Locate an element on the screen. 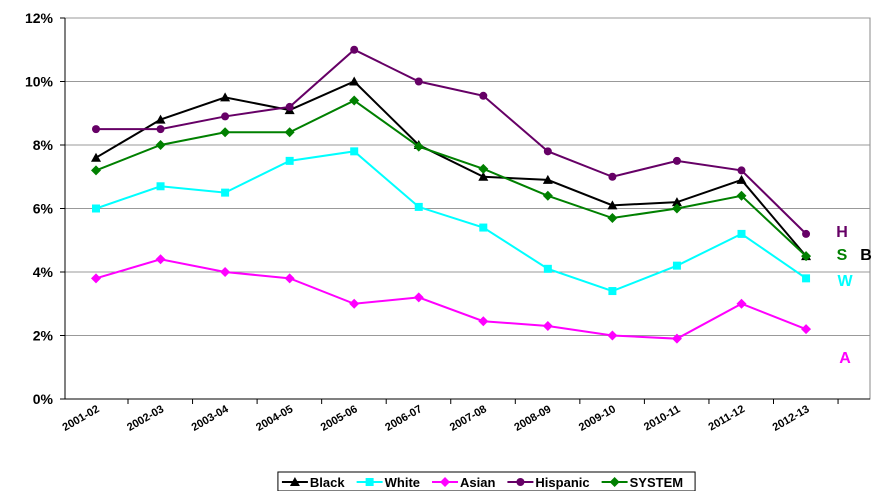  legend-item: Black is located at coordinates (313, 482).